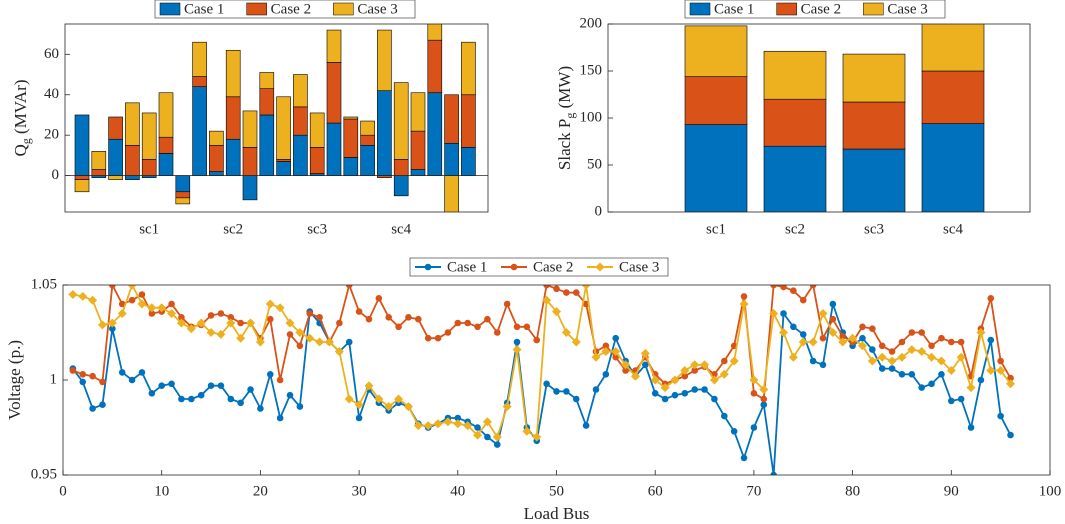  What do you see at coordinates (599, 211) in the screenshot?
I see `y-tick-label: 0` at bounding box center [599, 211].